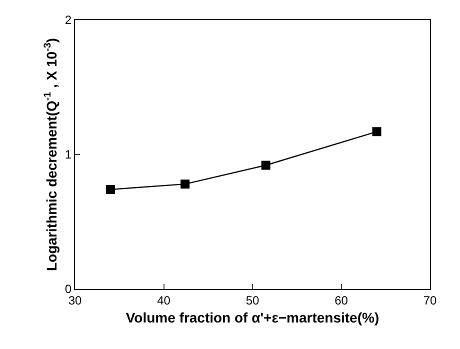  What do you see at coordinates (68, 155) in the screenshot?
I see `y-tick-label: 1` at bounding box center [68, 155].